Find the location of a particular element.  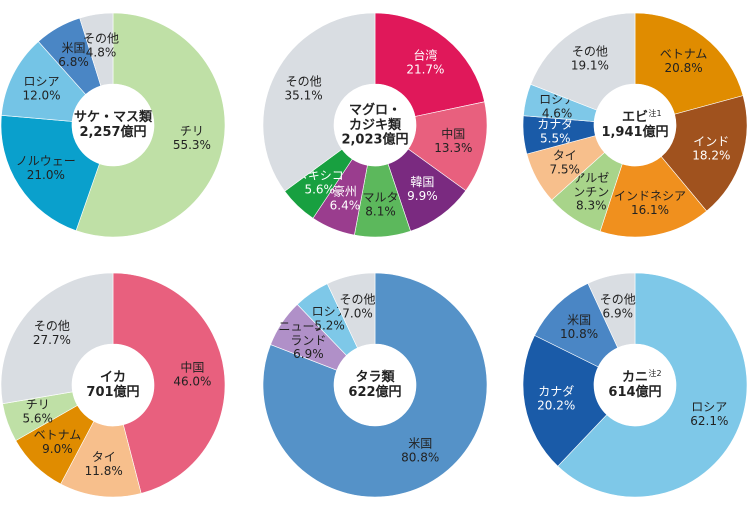

value-label: 20.8% is located at coordinates (684, 68).